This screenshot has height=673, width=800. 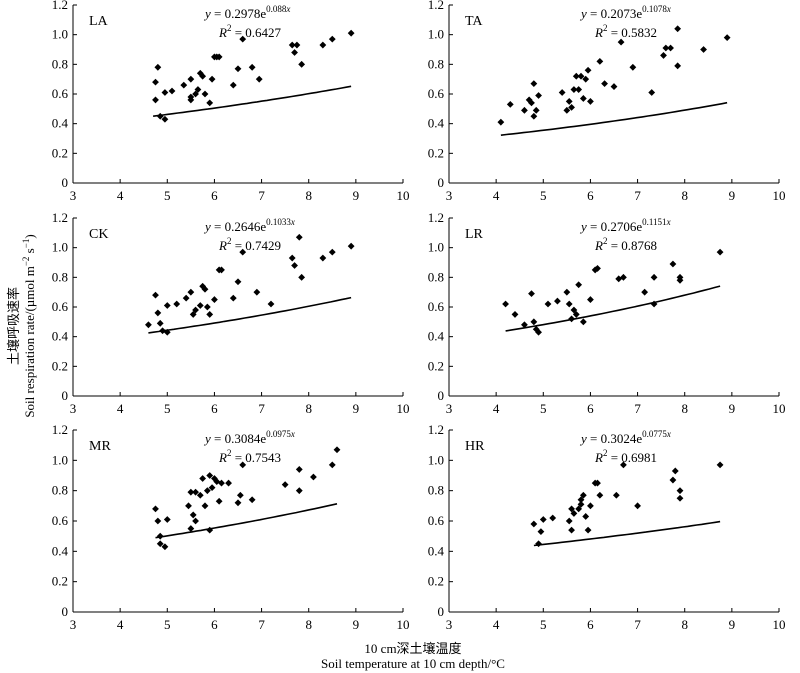 I want to click on r-squared: R2 = 0.6427, so click(x=250, y=31).